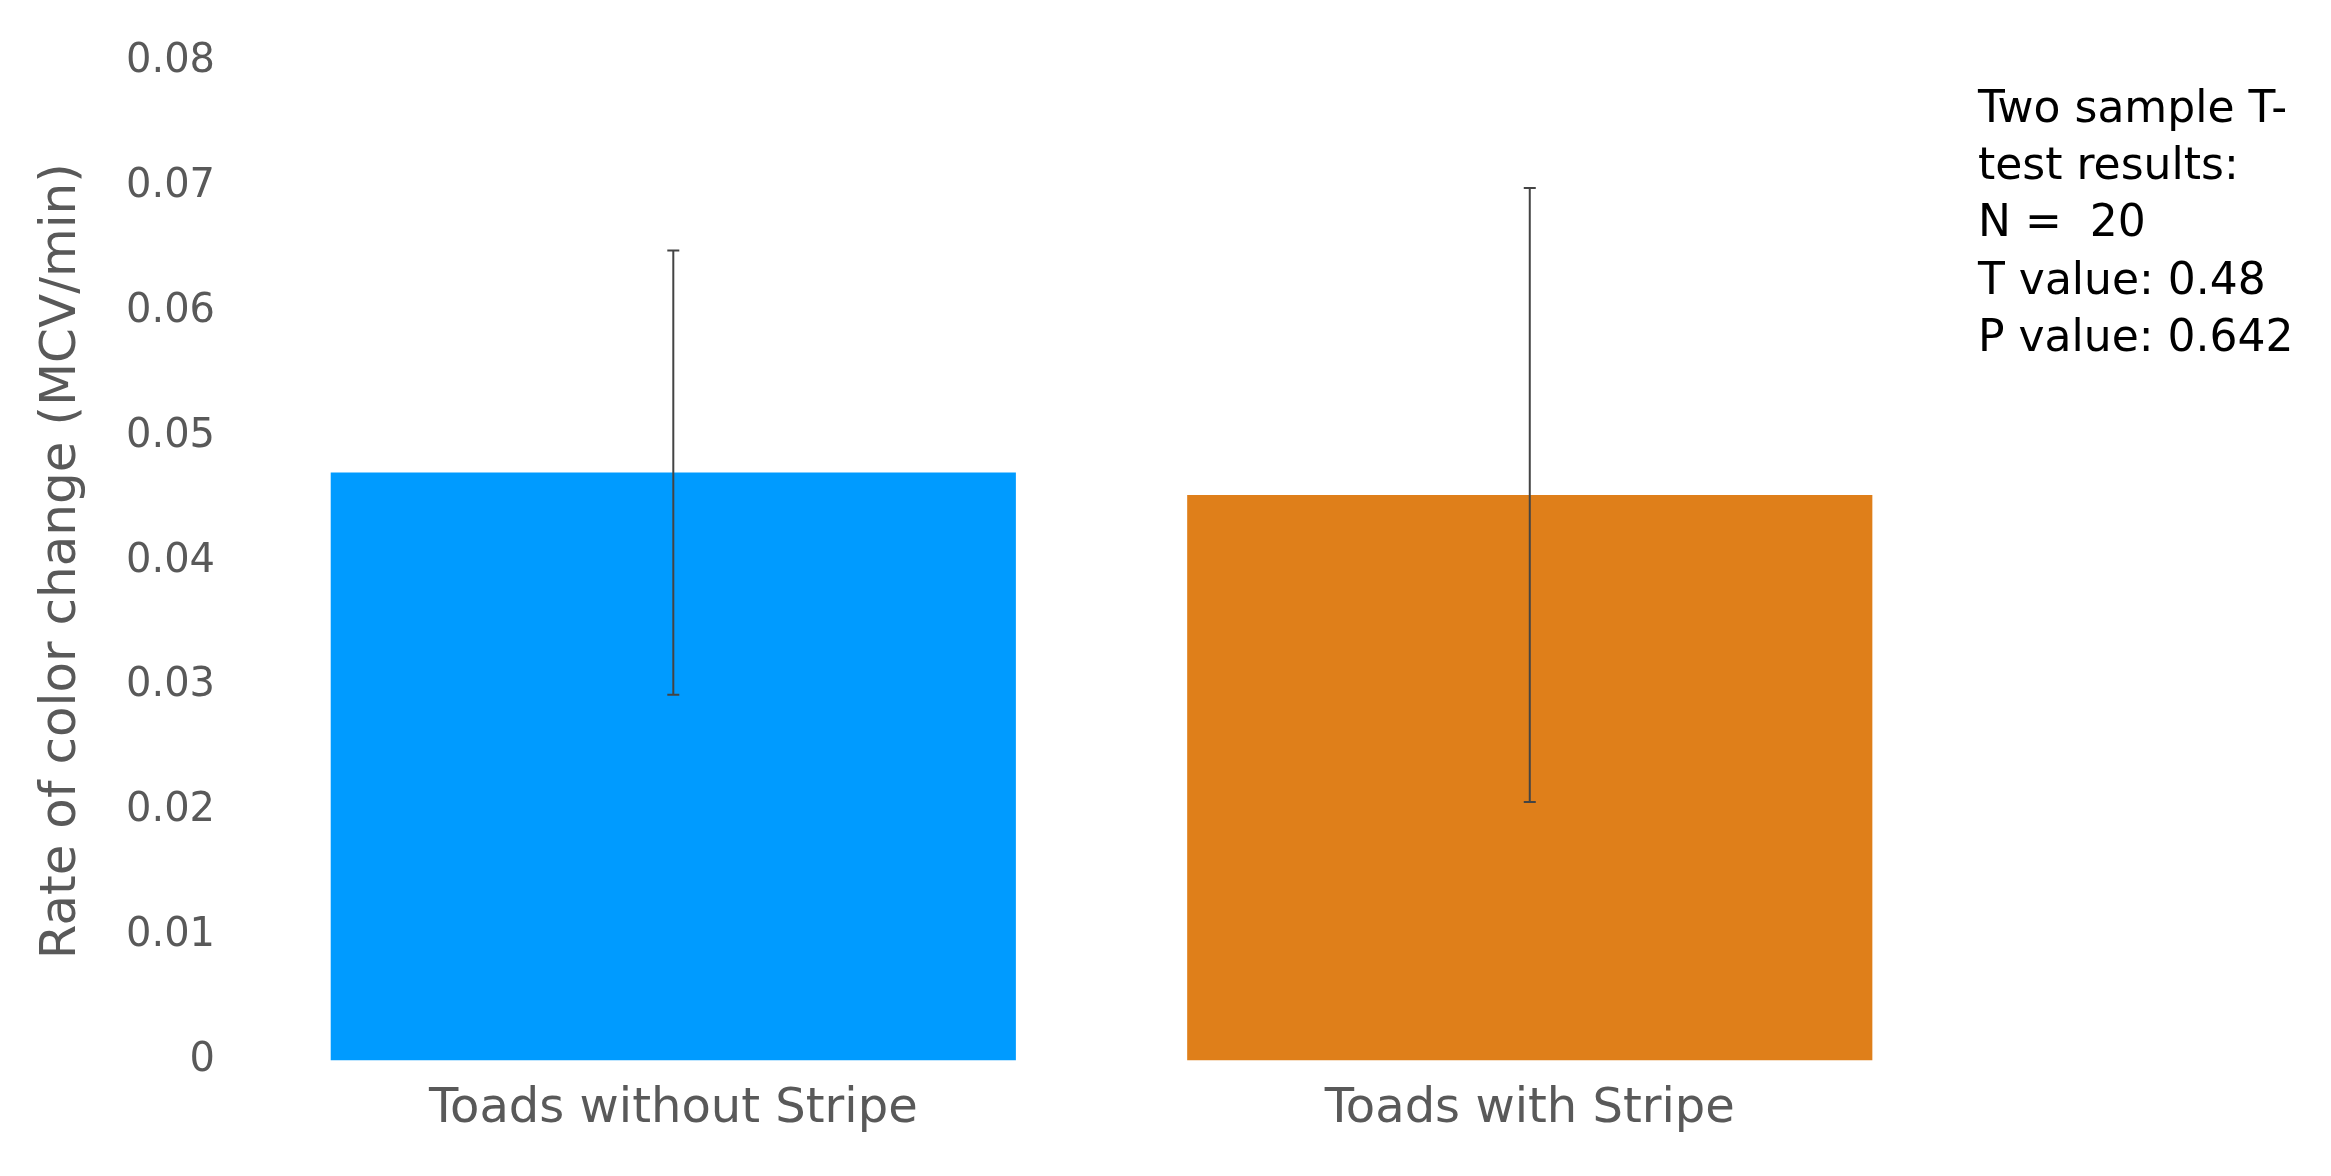  Describe the element at coordinates (171, 183) in the screenshot. I see `y-tick-label: 0.07` at that location.